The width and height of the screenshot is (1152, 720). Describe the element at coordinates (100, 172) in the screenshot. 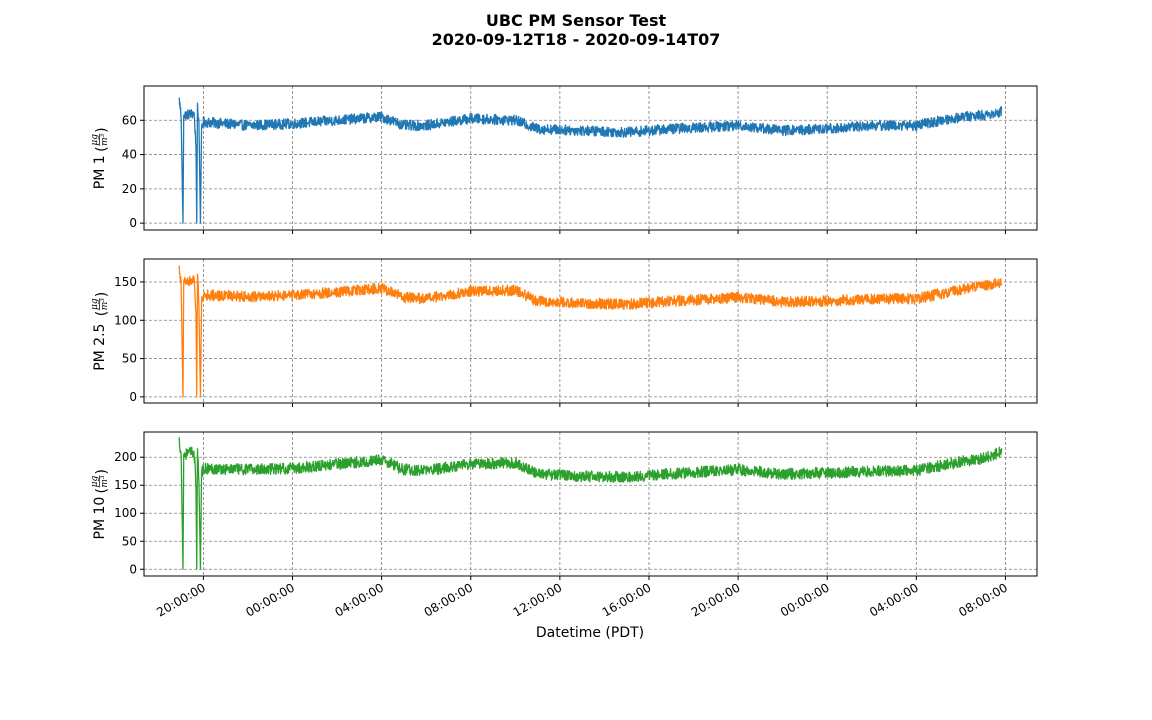

I see `y-axis-label-text: PM 1` at that location.